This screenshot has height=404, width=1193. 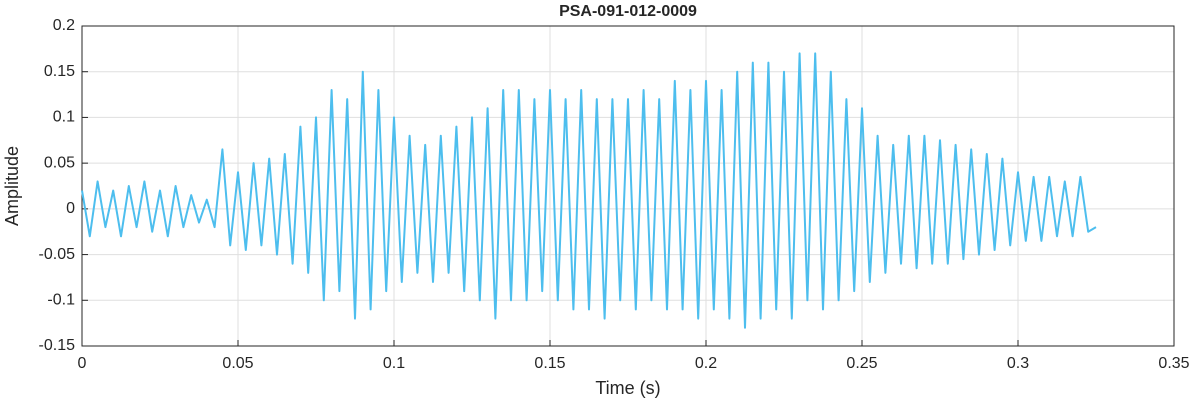 What do you see at coordinates (64, 25) in the screenshot?
I see `y-tick-label: 0.2` at bounding box center [64, 25].